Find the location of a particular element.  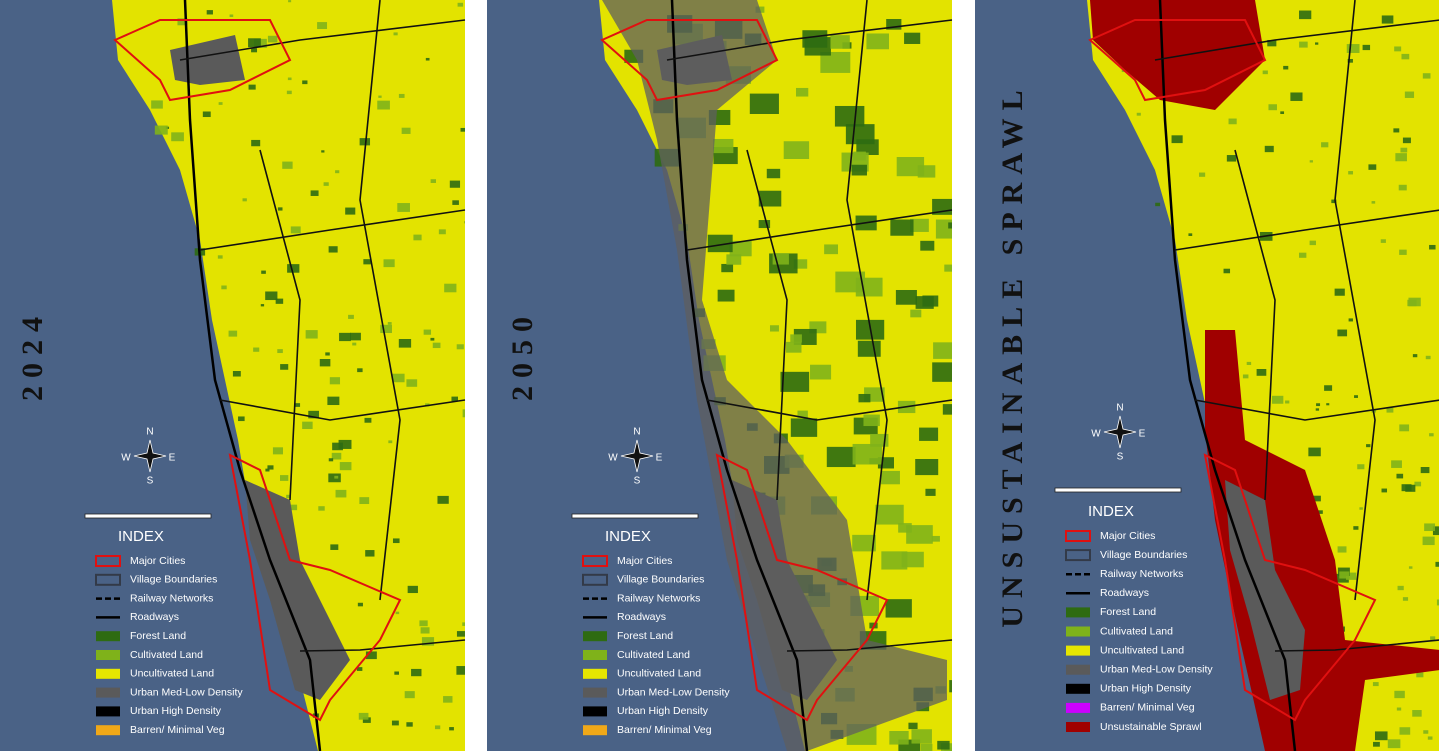

railway is located at coordinates (739, 375).